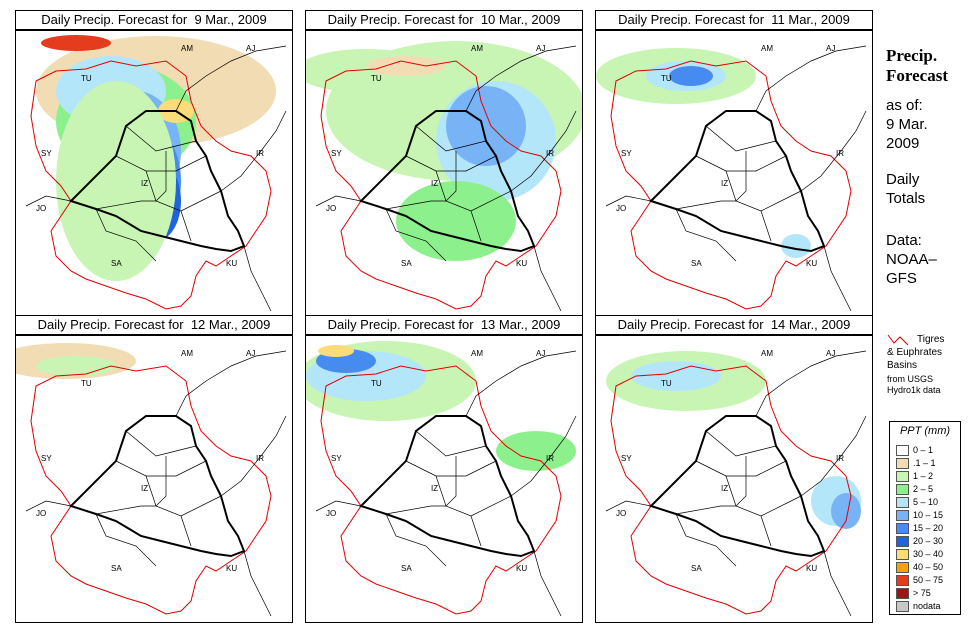 The width and height of the screenshot is (971, 635). Describe the element at coordinates (926, 502) in the screenshot. I see `legend-label: 5 – 10` at that location.